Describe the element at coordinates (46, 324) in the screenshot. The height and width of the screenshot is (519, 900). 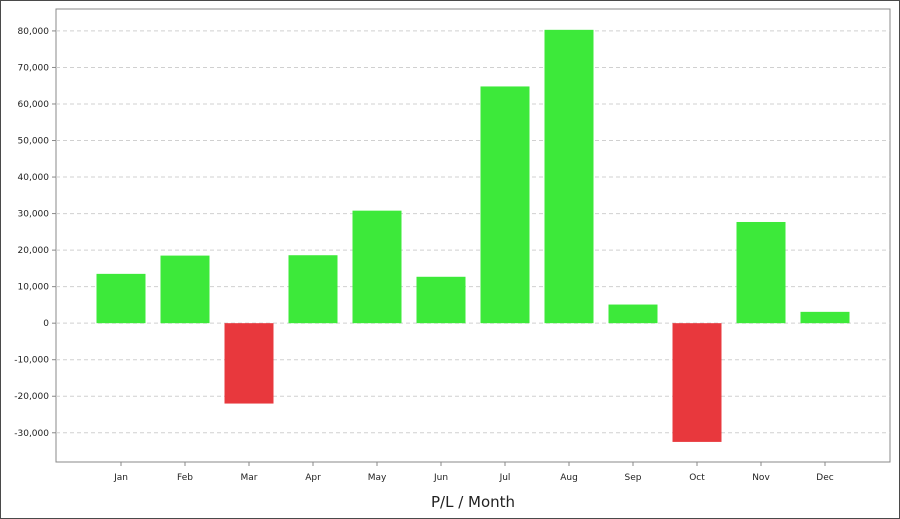
I see `y-tick-label: 0` at that location.